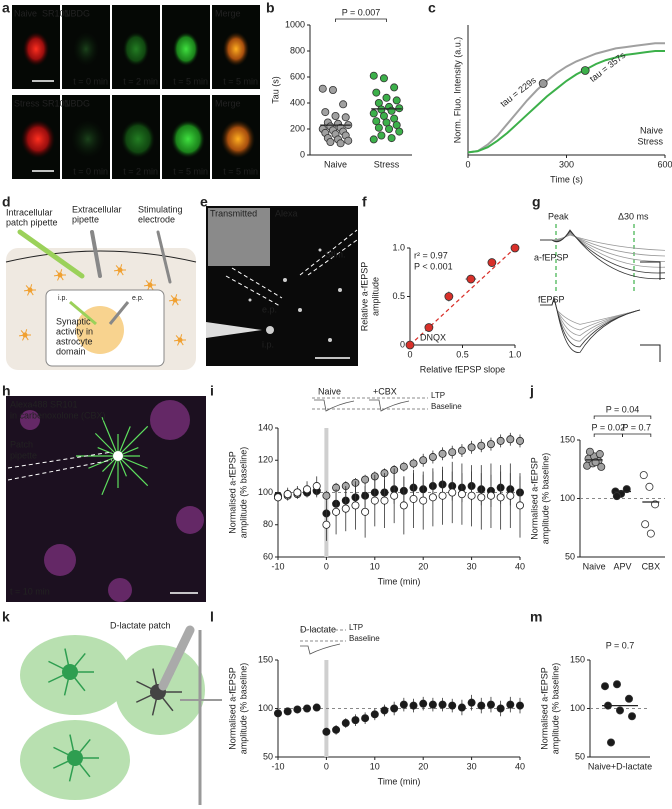 The width and height of the screenshot is (672, 809). I want to click on merge-label: Merge, so click(228, 103).